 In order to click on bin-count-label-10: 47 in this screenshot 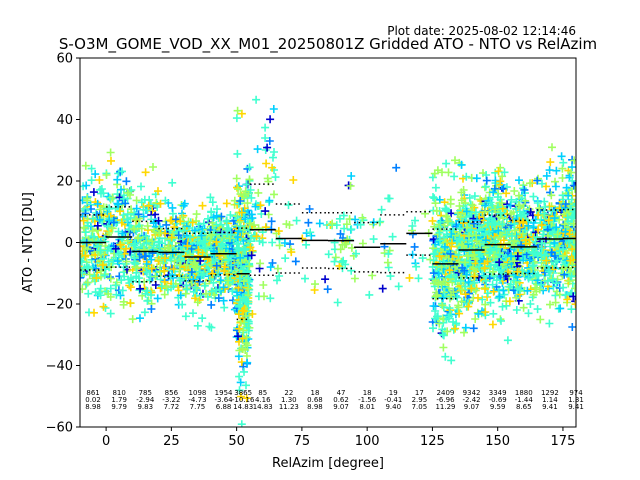, I will do `click(341, 393)`.